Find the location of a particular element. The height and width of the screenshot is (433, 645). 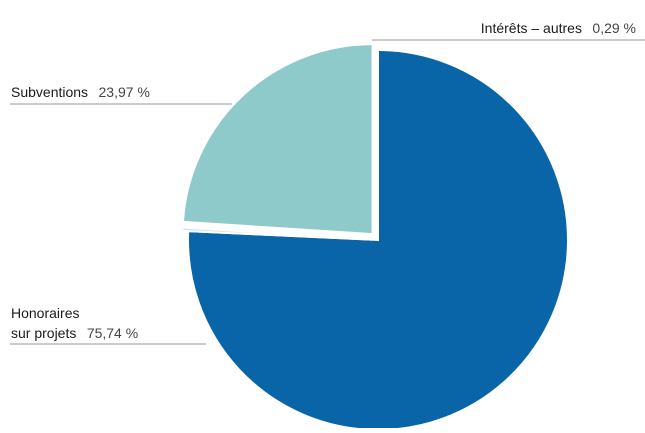

label-subventions-value: 23,97 % is located at coordinates (124, 92).